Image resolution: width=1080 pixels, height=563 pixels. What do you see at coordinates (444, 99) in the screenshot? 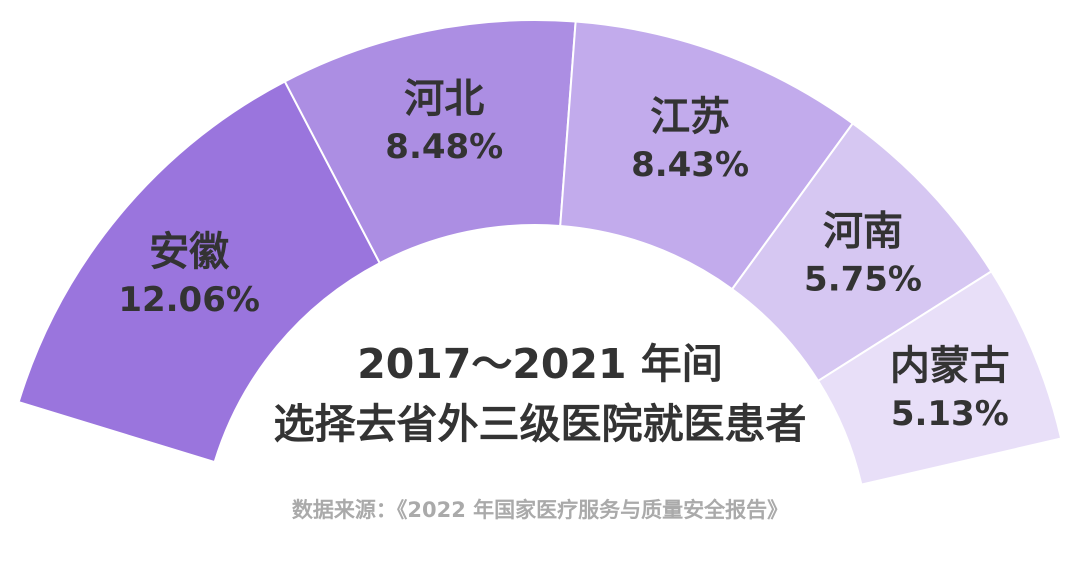
I see `slice-label-1: 河北` at bounding box center [444, 99].